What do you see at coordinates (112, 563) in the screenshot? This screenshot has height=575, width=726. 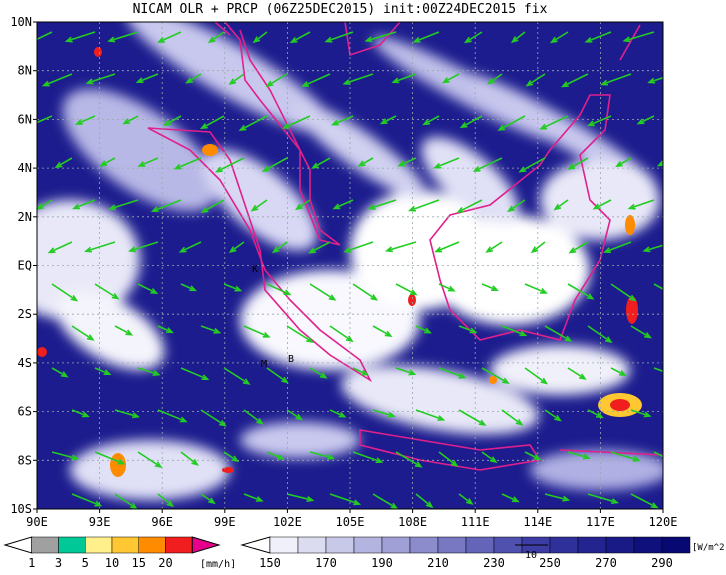 I see `prcp-legend-label: 10` at bounding box center [112, 563].